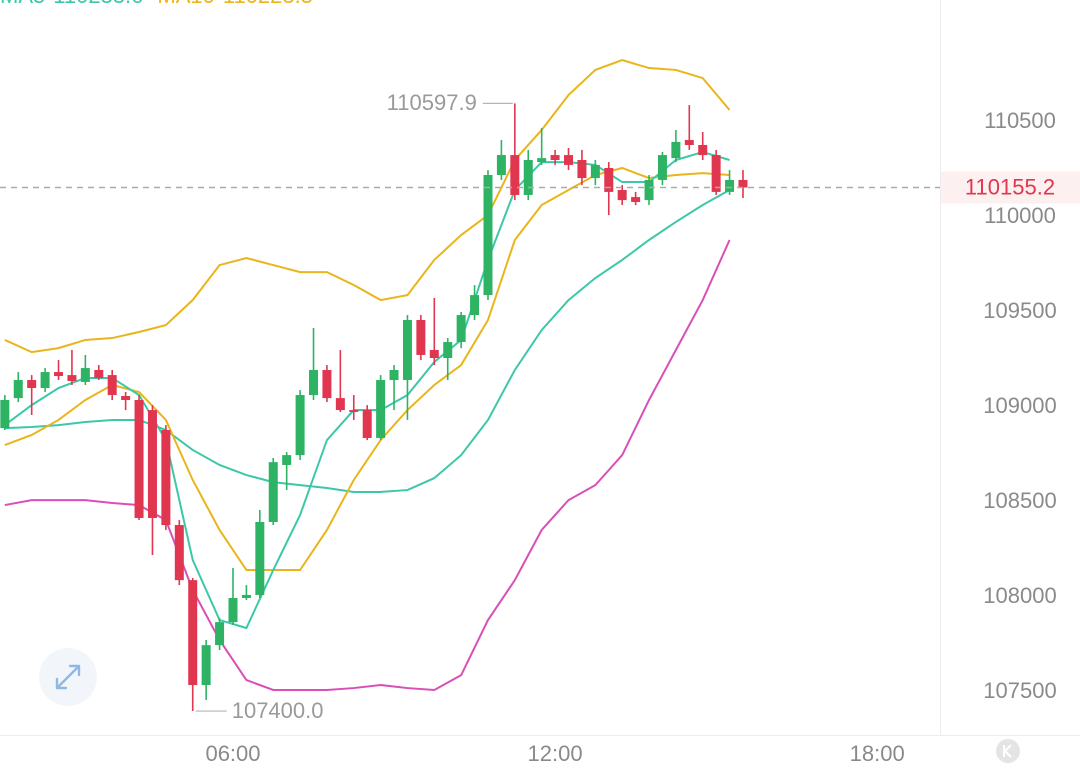 This screenshot has width=1080, height=776. What do you see at coordinates (432, 102) in the screenshot?
I see `high-marker-label: 110597.9` at bounding box center [432, 102].